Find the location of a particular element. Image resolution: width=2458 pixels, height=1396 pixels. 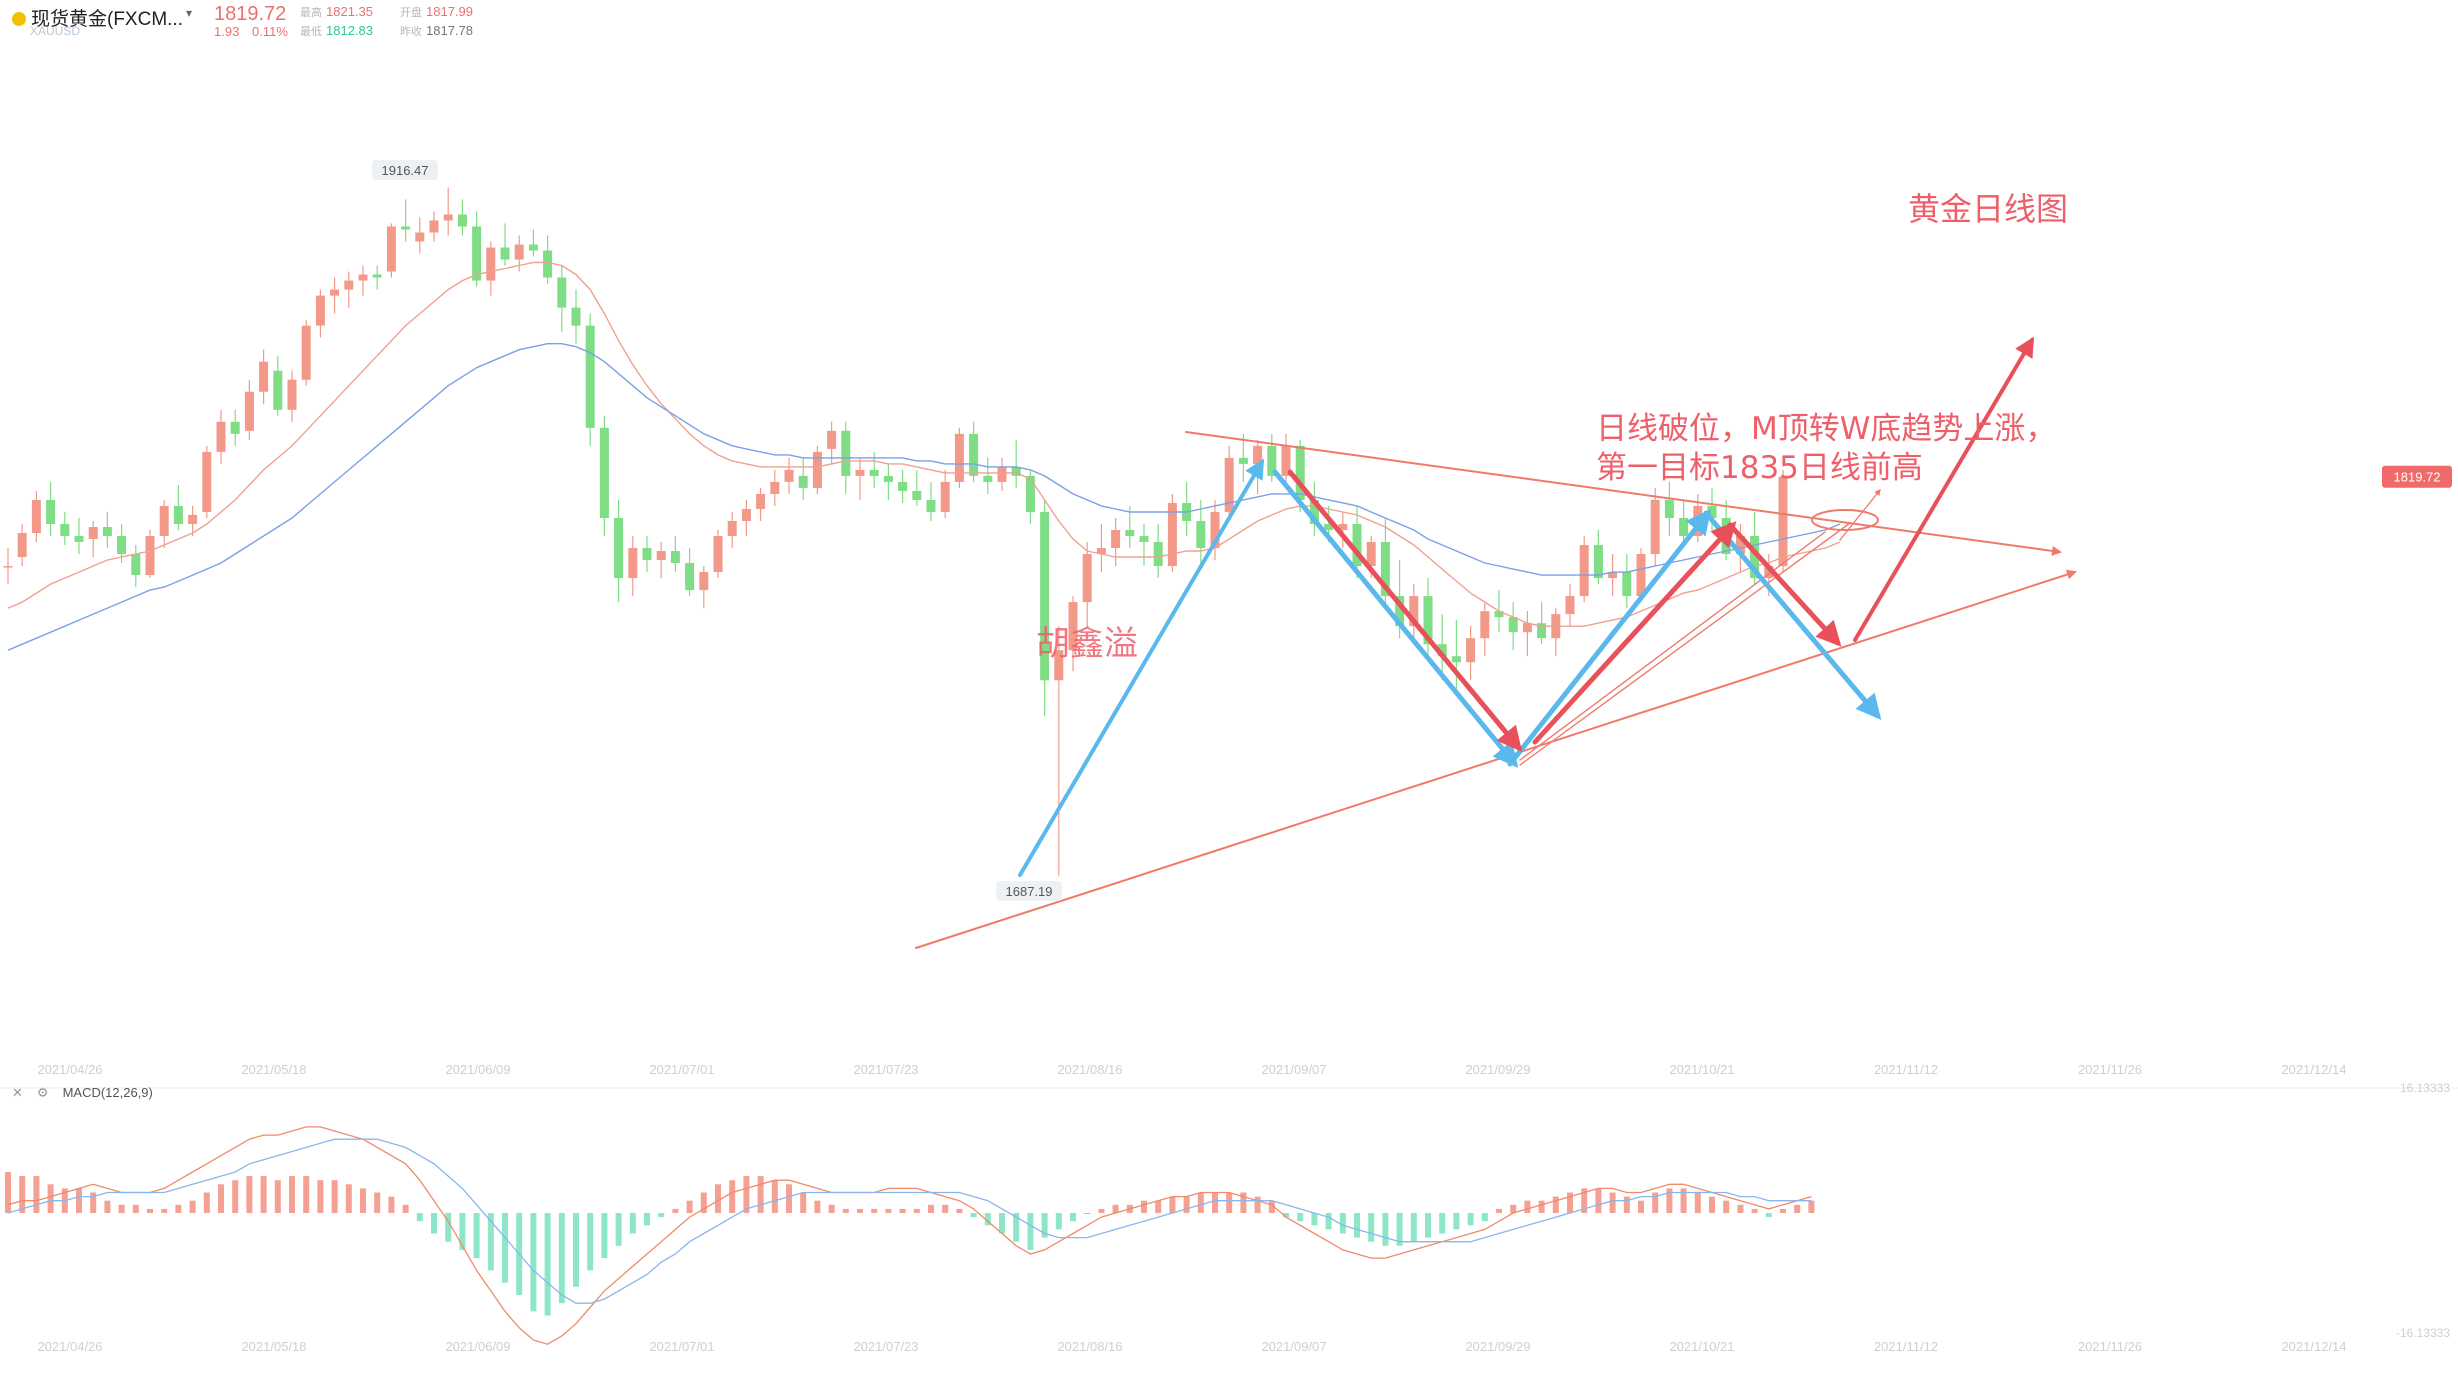

macd-dif-line is located at coordinates (909, 1235).